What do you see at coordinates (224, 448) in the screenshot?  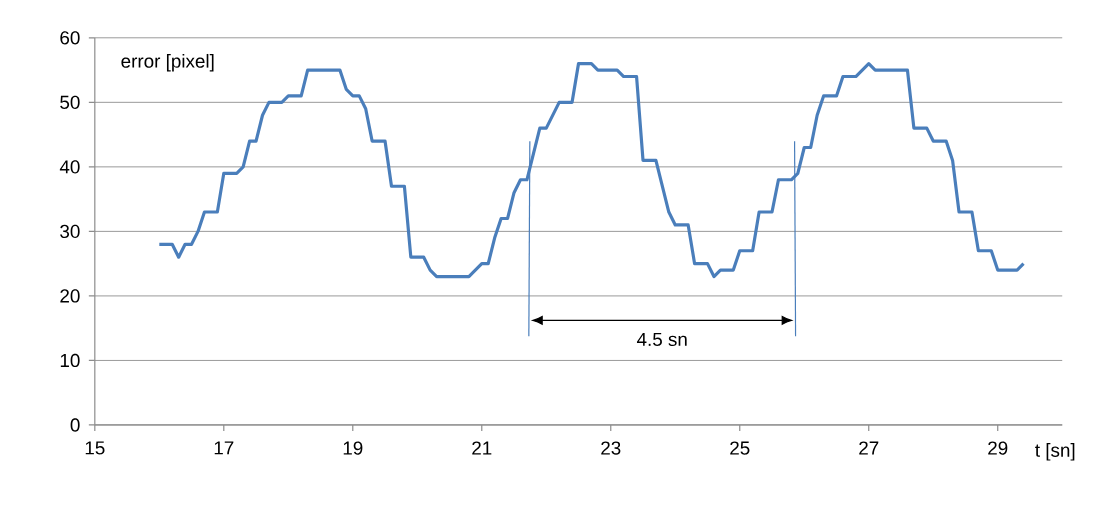 I see `x-tick-label: 17` at bounding box center [224, 448].